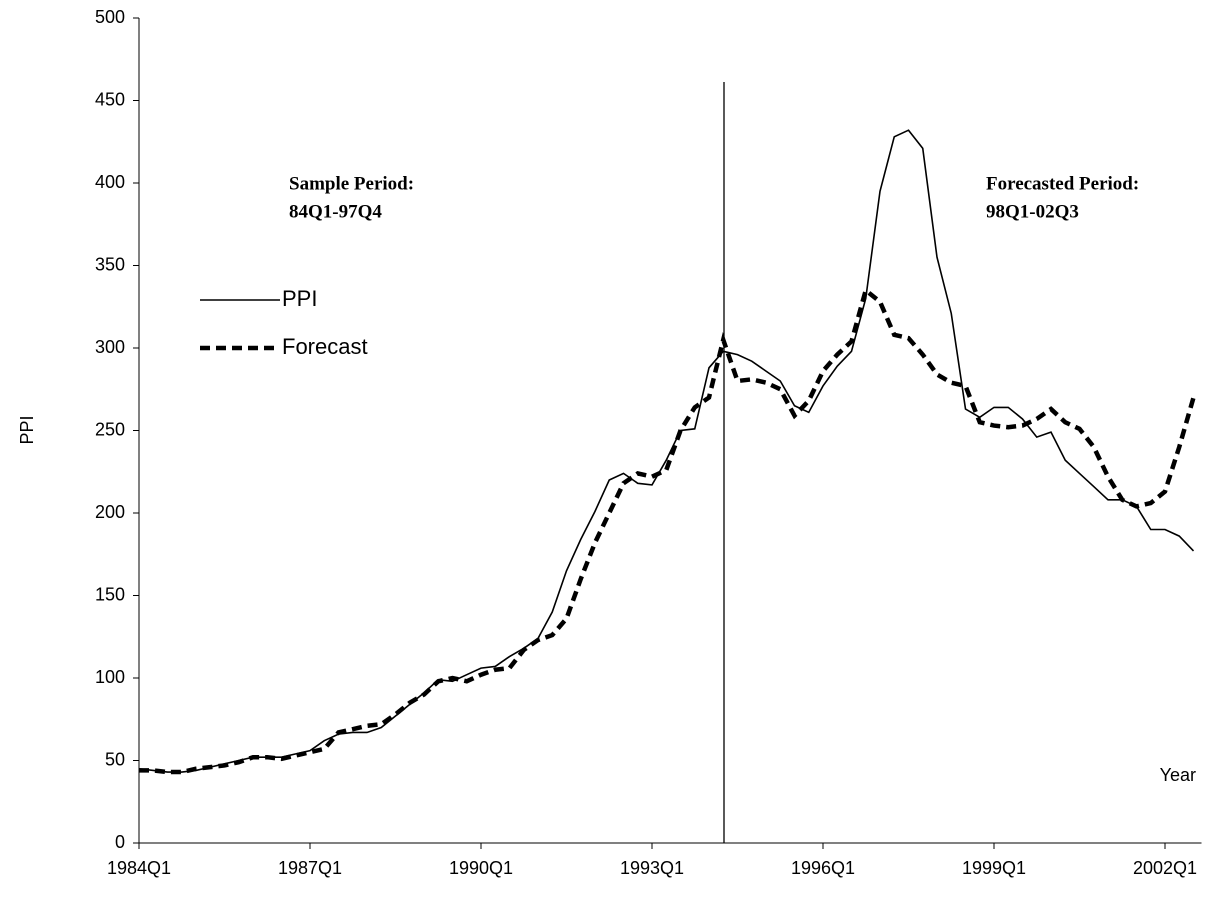 Image resolution: width=1216 pixels, height=897 pixels. I want to click on y-tick-label: 50, so click(115, 759).